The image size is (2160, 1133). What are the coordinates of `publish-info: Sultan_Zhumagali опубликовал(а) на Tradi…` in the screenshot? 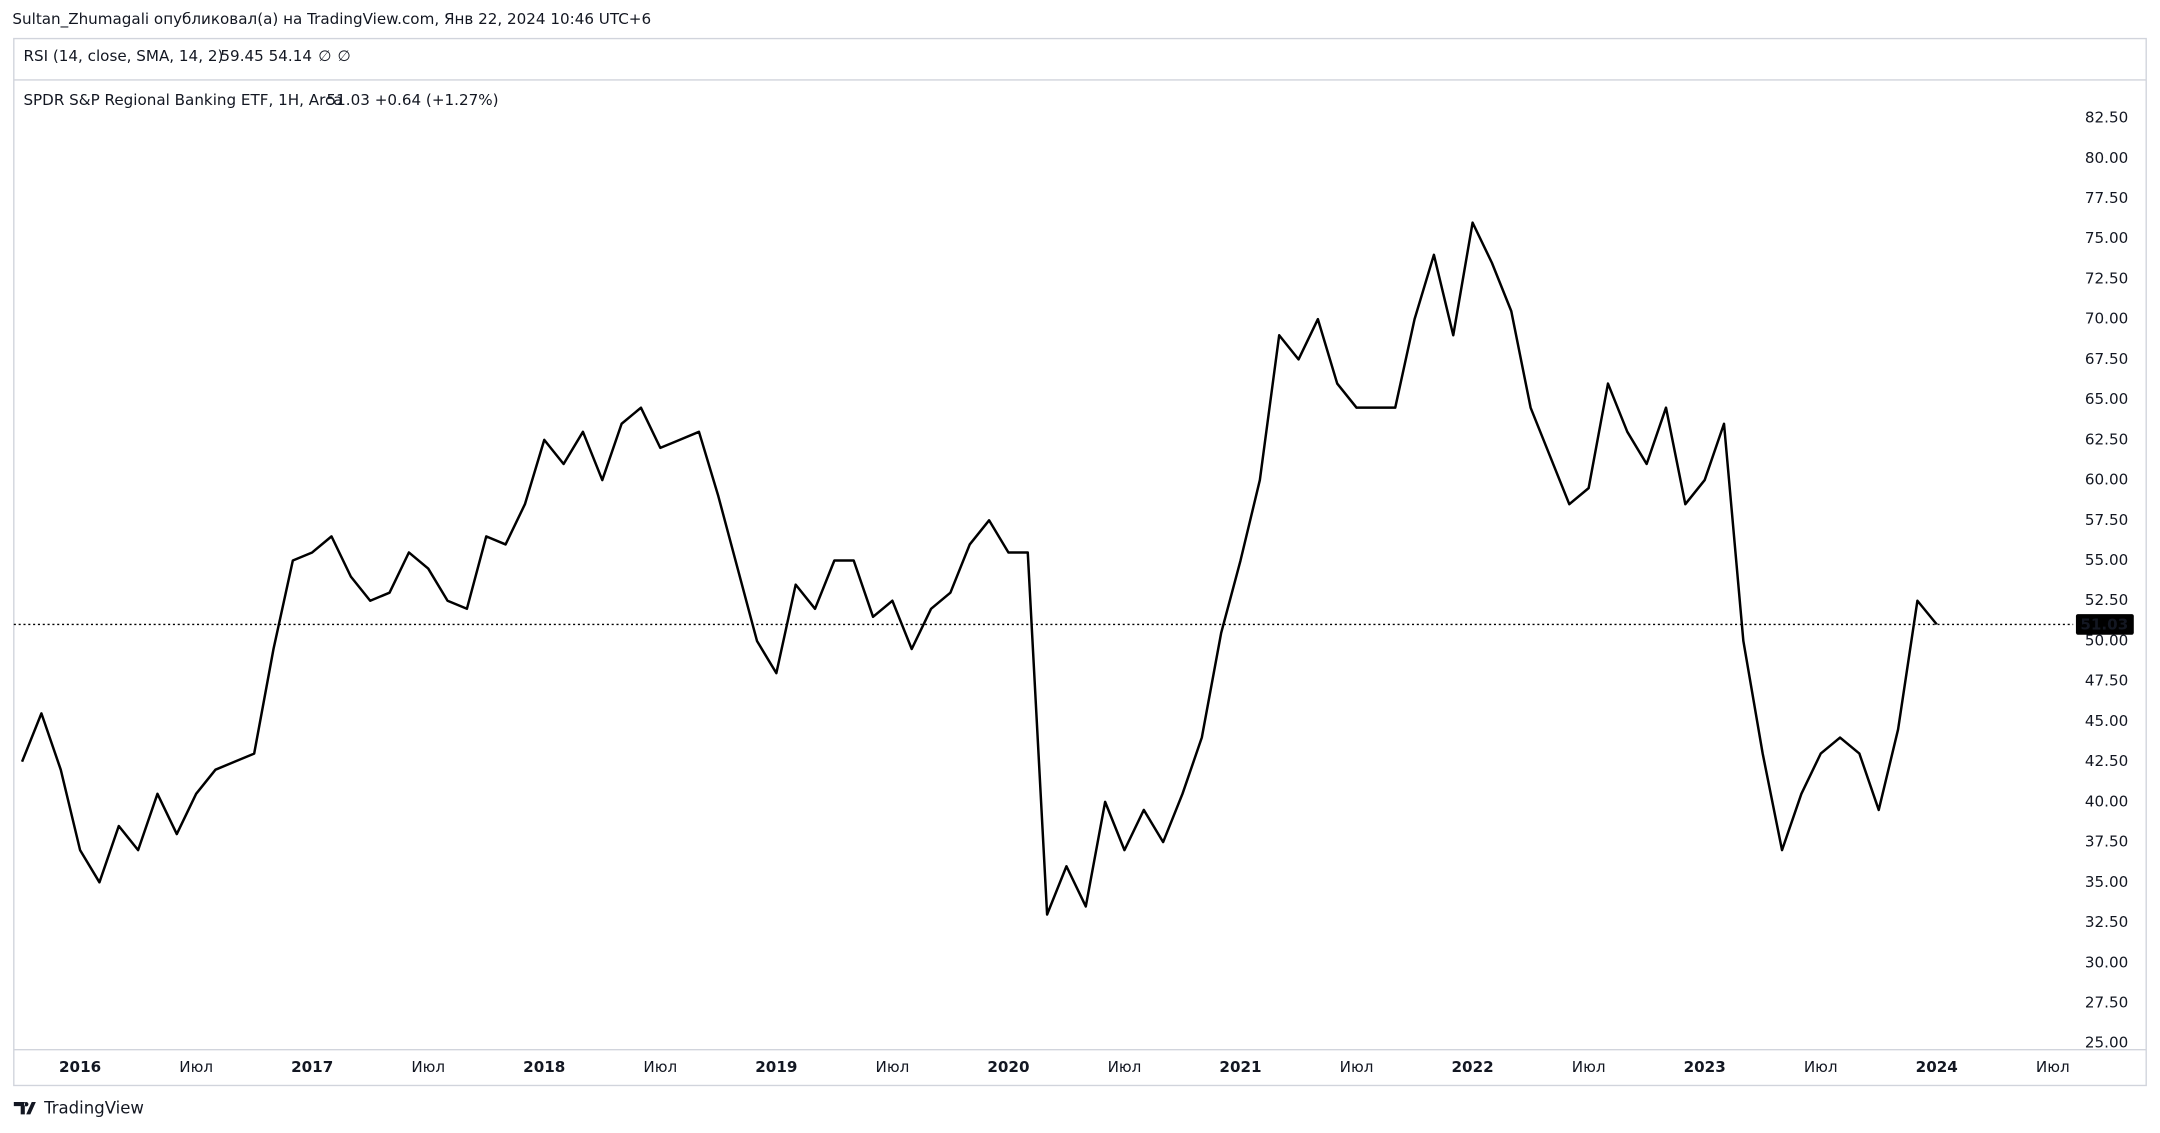 It's located at (331, 19).